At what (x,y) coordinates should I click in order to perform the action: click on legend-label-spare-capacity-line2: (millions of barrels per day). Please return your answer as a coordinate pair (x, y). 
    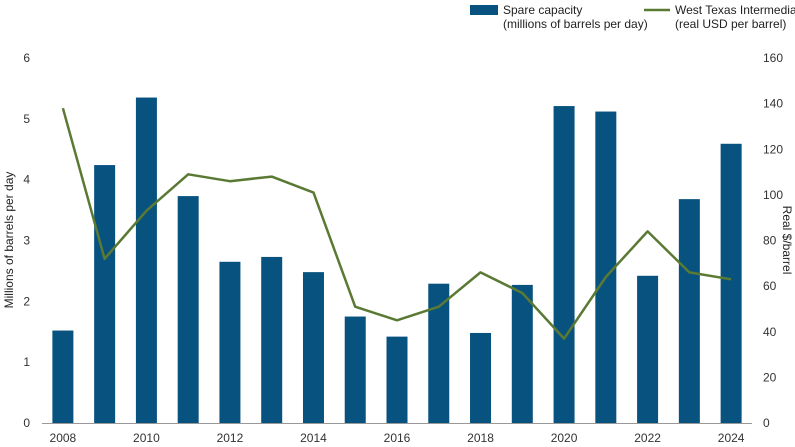
    Looking at the image, I should click on (575, 24).